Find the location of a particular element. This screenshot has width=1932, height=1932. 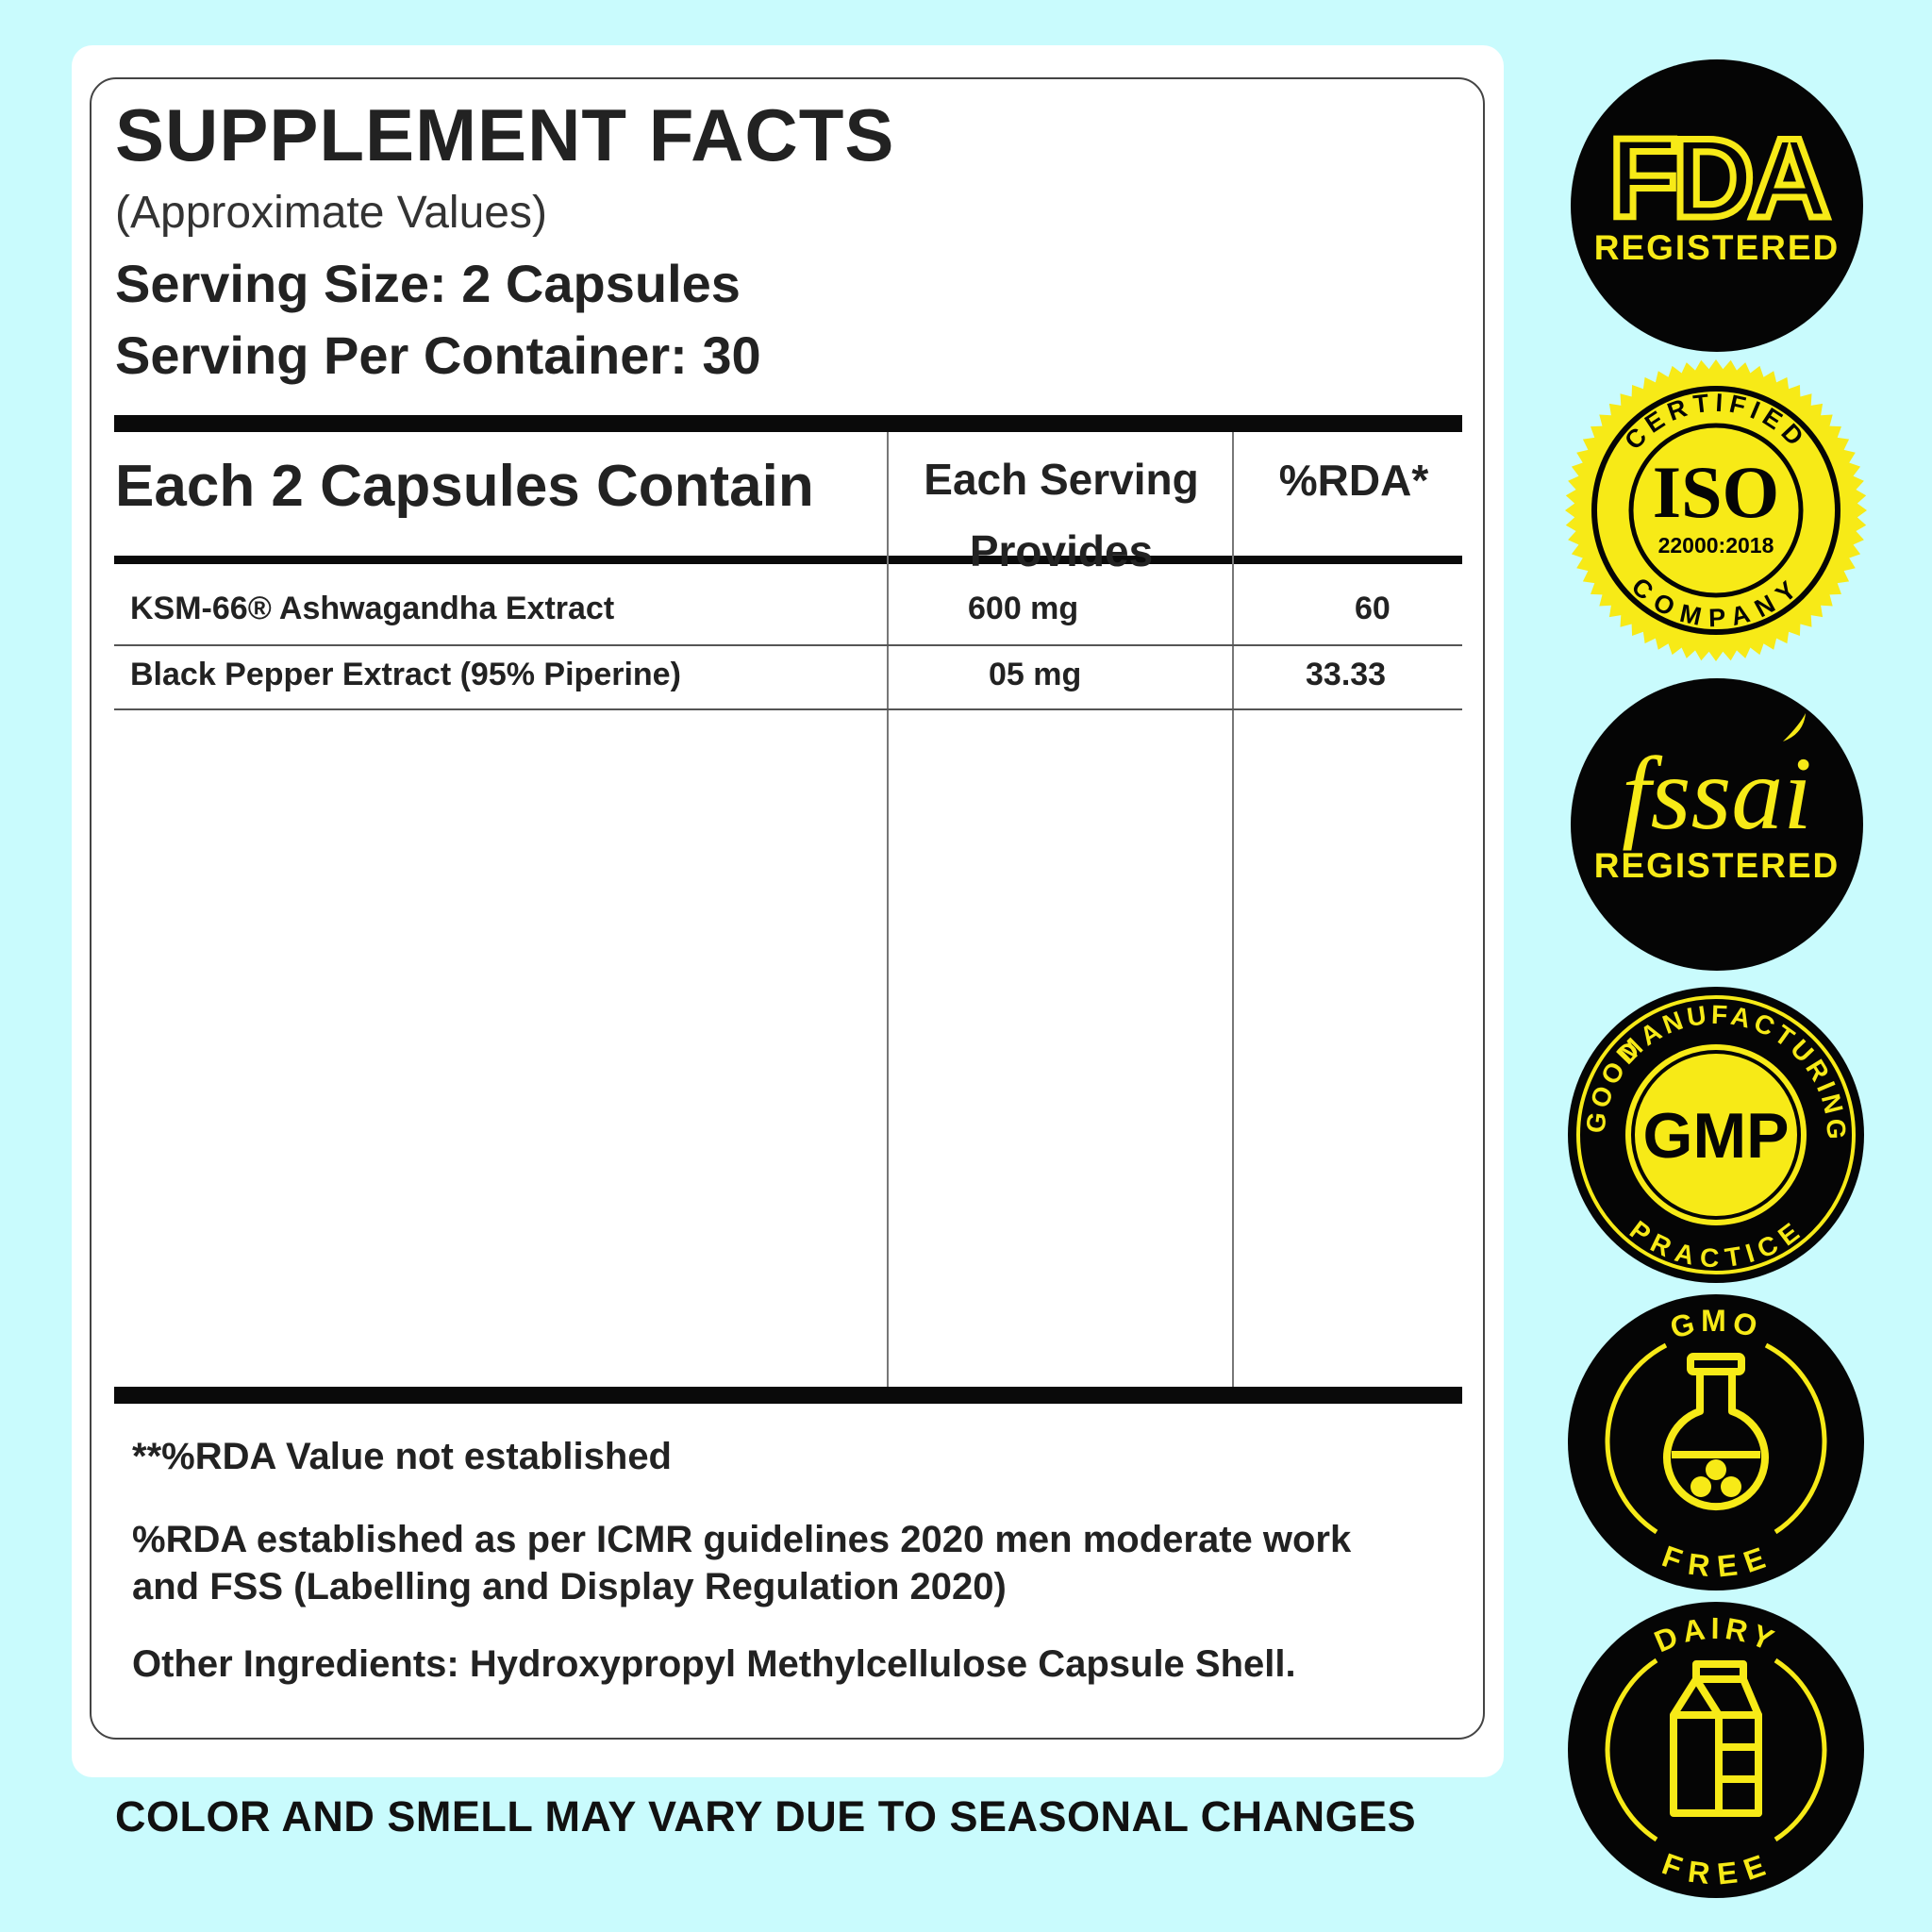

iso-certified-badge: CERTIFIED COMPANY ISO 22000:2018 is located at coordinates (1716, 510).